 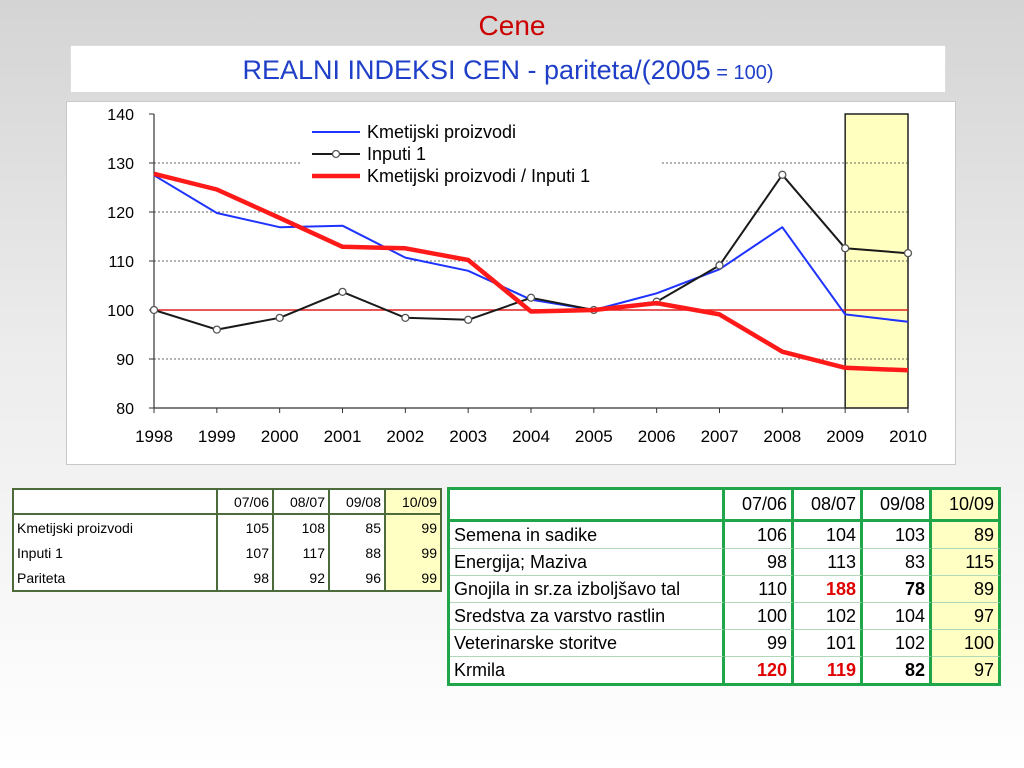 I want to click on table-cell-emphasis-red: 188, so click(x=828, y=589).